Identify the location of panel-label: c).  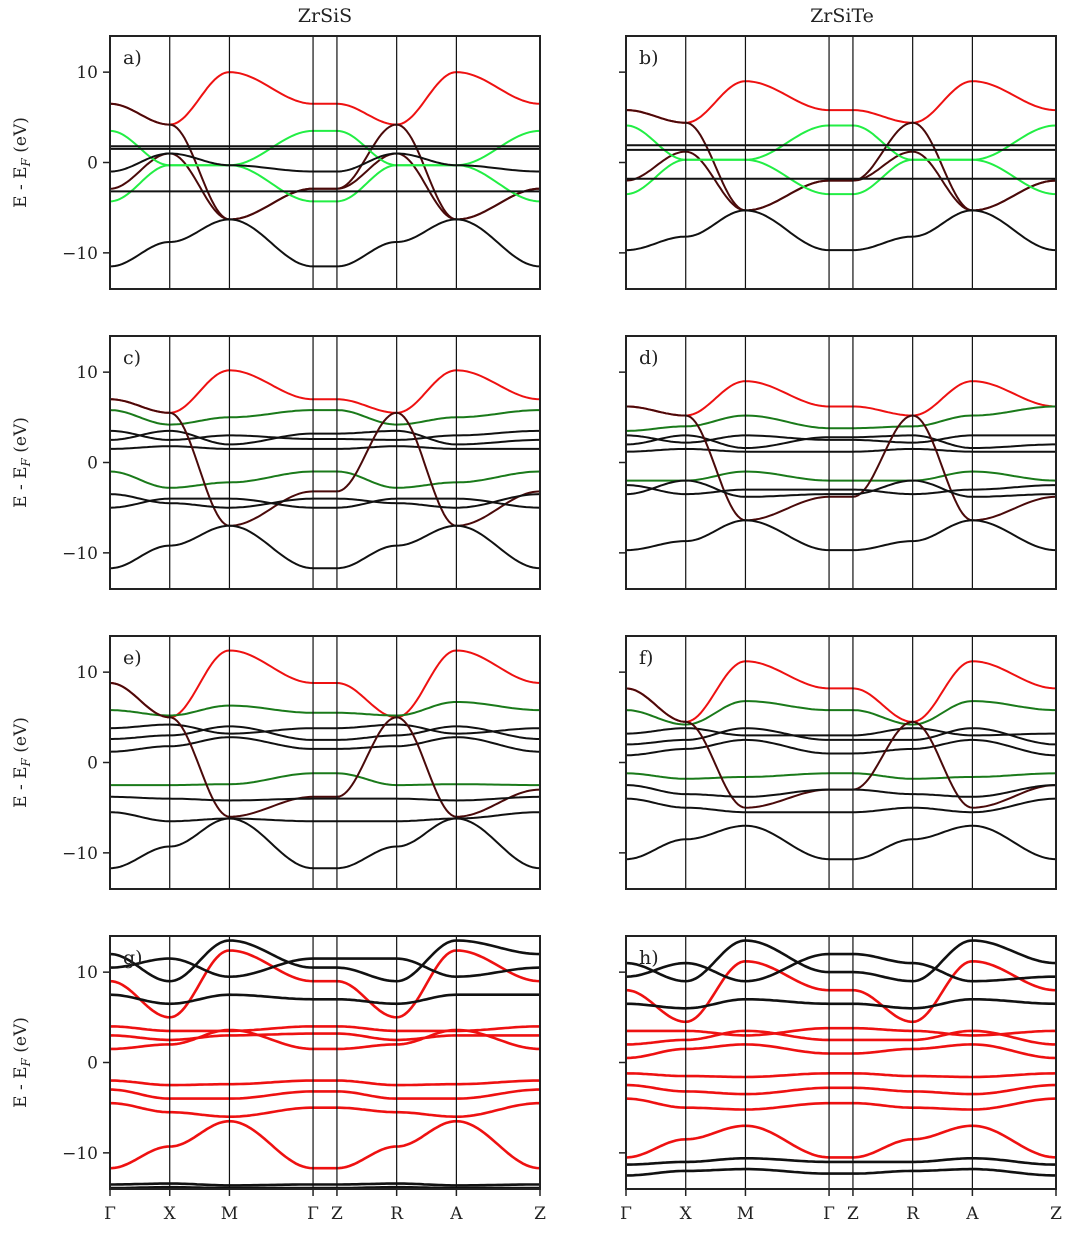
(132, 358).